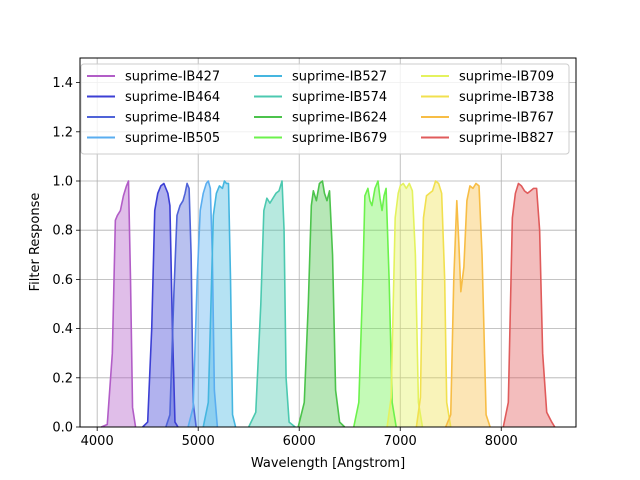 The height and width of the screenshot is (480, 640). What do you see at coordinates (62, 378) in the screenshot?
I see `y-tick-label: 0.2` at bounding box center [62, 378].